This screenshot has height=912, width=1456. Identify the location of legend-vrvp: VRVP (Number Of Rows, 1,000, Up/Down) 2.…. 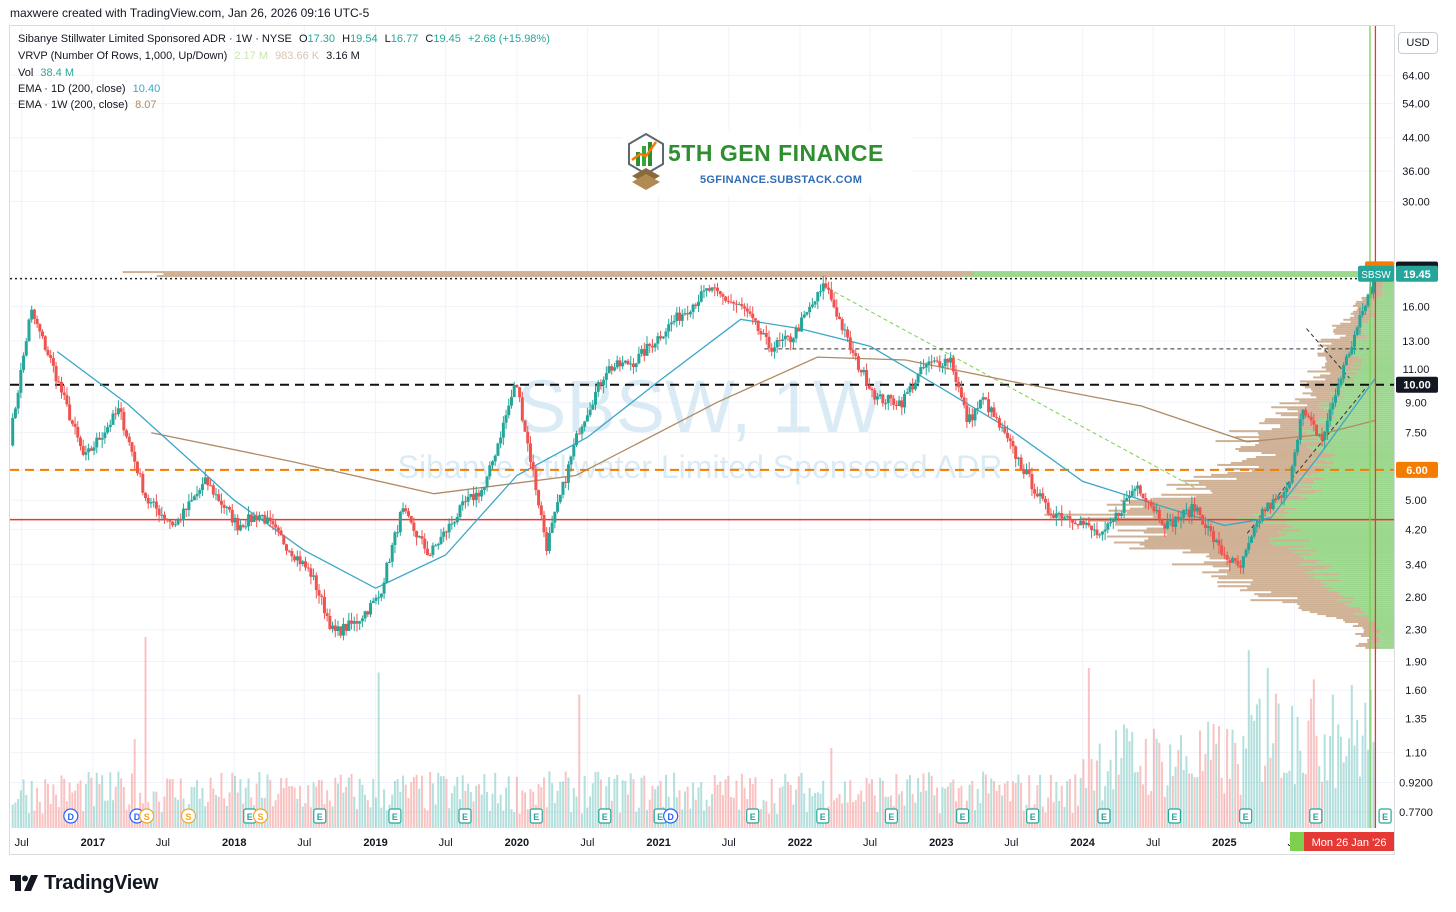
(191, 56).